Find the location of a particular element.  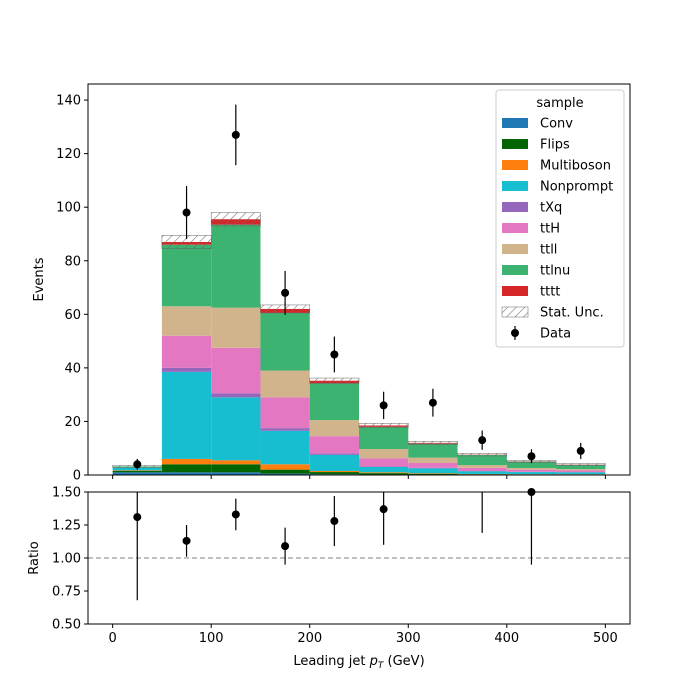

ratio-y-tick-label-2: 1.00 is located at coordinates (66, 559).